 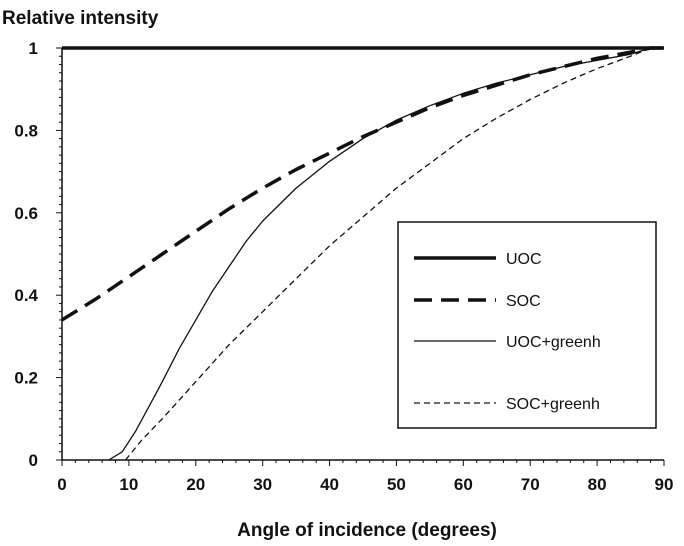 I want to click on x-tick-label: 80, so click(x=597, y=484).